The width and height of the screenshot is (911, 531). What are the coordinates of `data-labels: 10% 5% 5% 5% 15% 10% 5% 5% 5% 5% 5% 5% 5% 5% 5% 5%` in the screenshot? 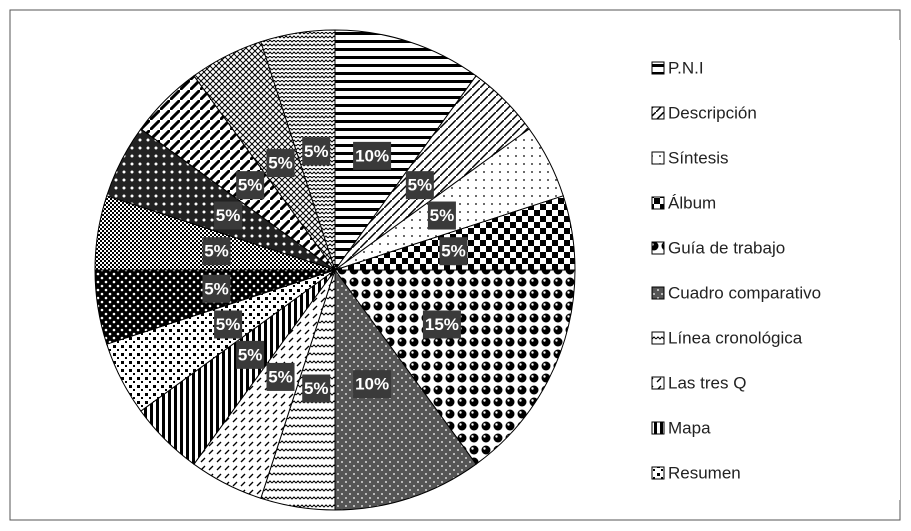 It's located at (335, 270).